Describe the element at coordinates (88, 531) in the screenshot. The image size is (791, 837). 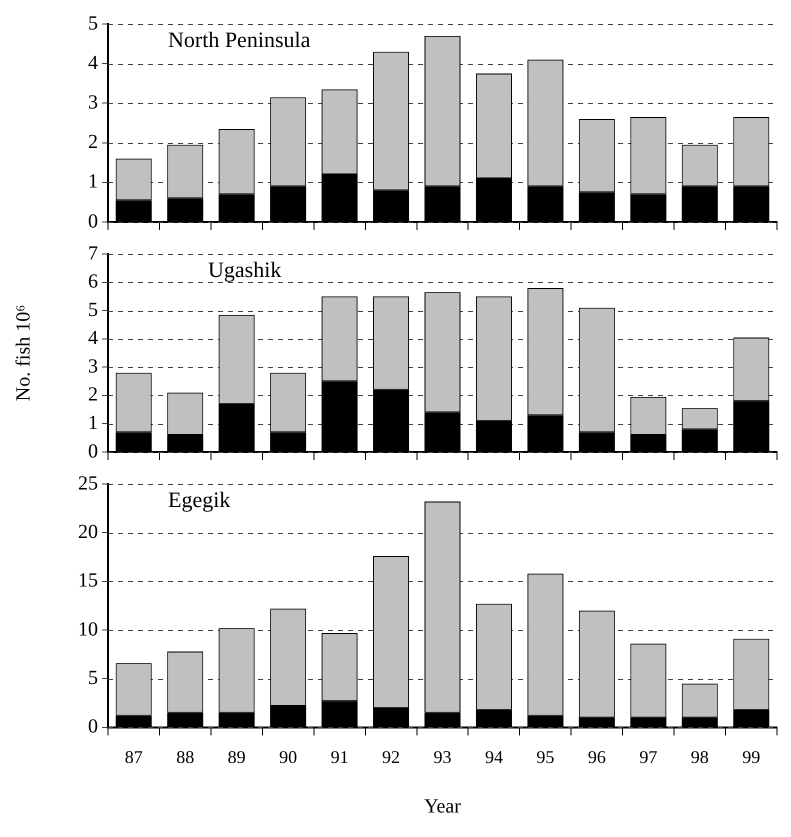
I see `y-tick-label: 20` at that location.